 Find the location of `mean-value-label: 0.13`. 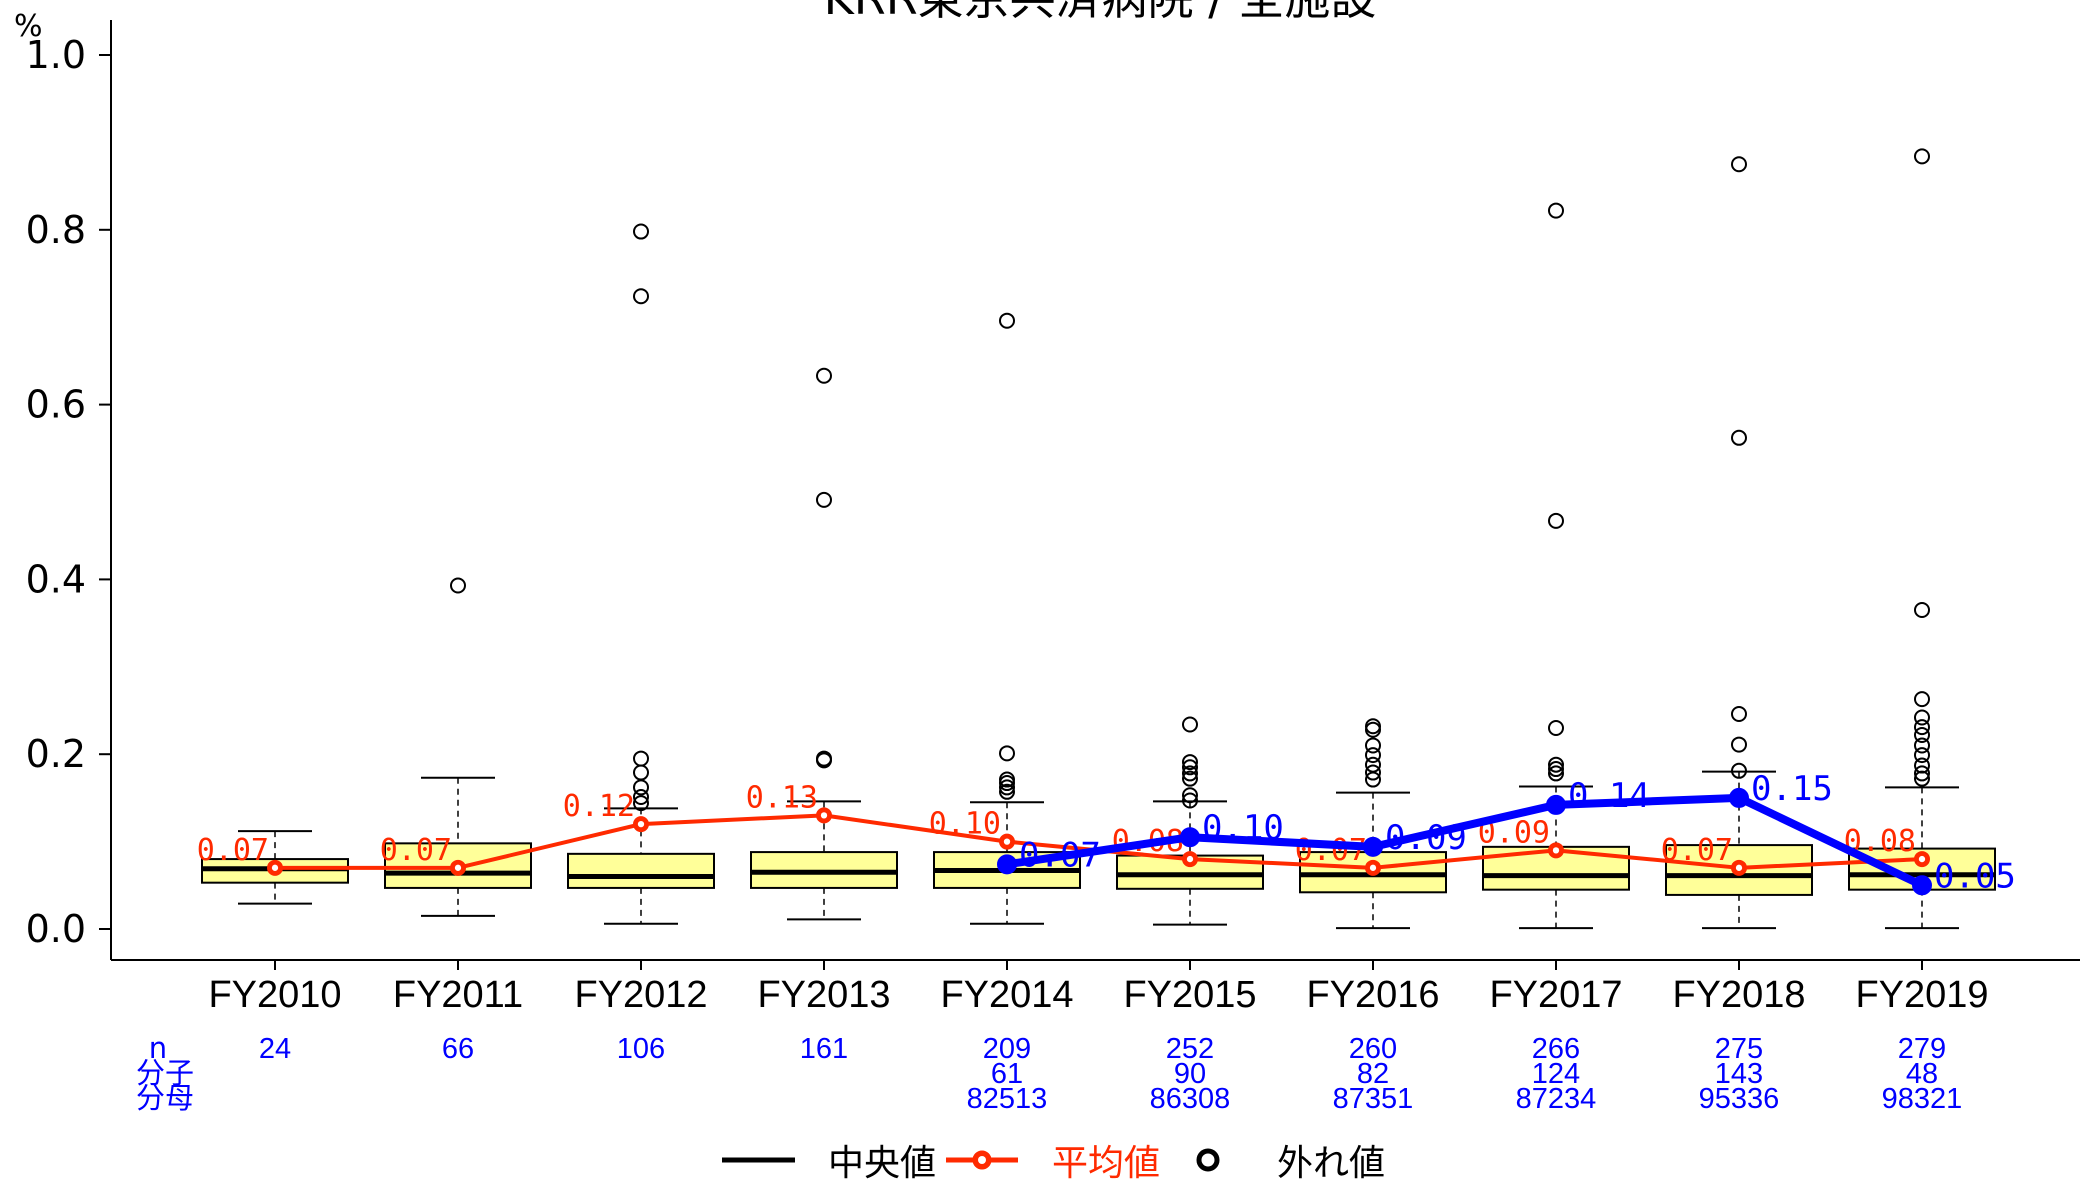

mean-value-label: 0.13 is located at coordinates (782, 797).